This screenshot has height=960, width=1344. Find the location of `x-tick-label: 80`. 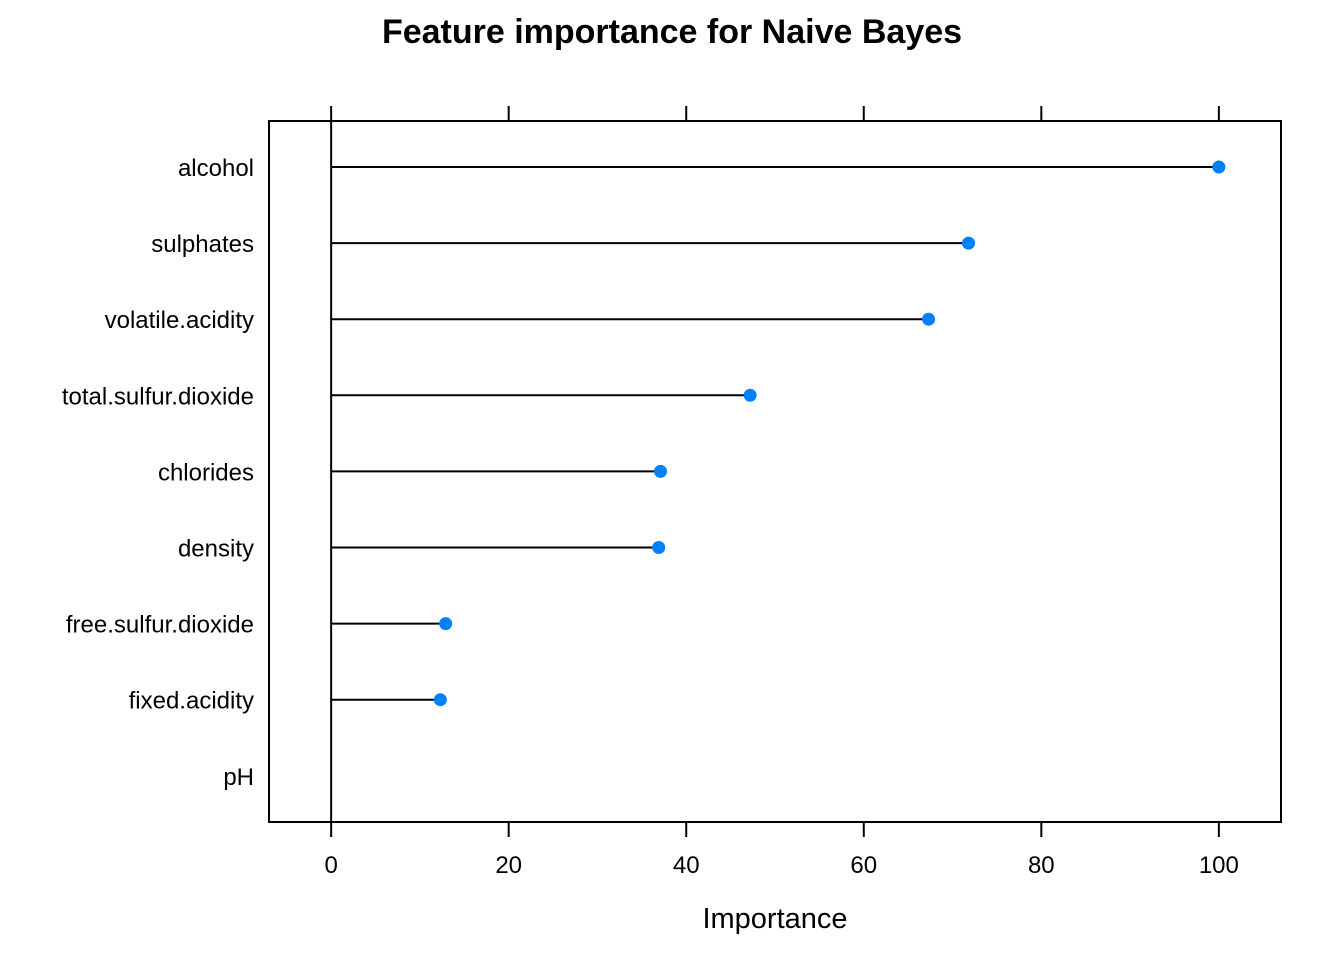

x-tick-label: 80 is located at coordinates (1041, 865).